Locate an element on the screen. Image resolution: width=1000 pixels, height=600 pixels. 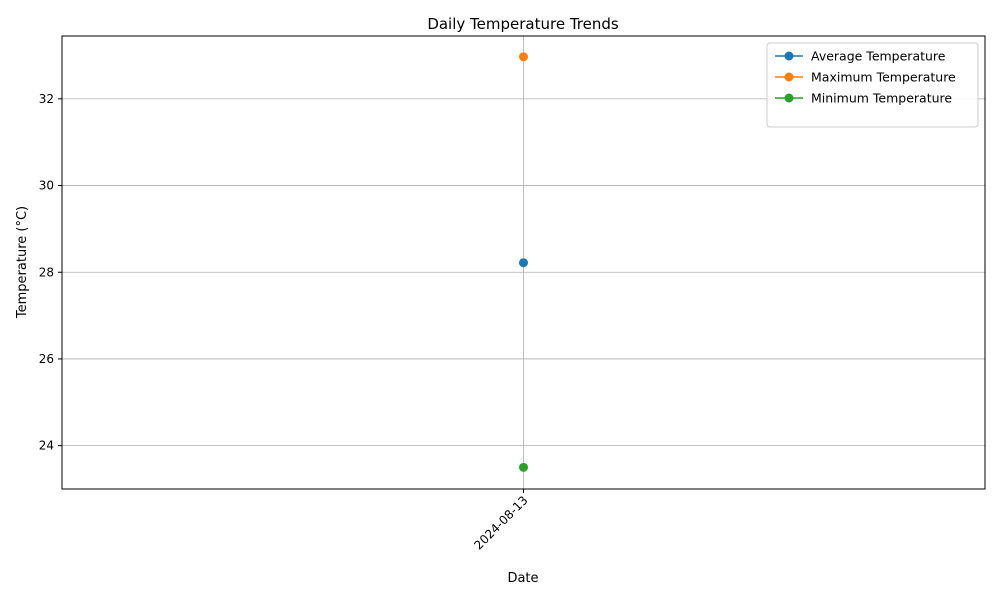
y-axis-ticks: 24 26 28 30 32 is located at coordinates (50, 272).